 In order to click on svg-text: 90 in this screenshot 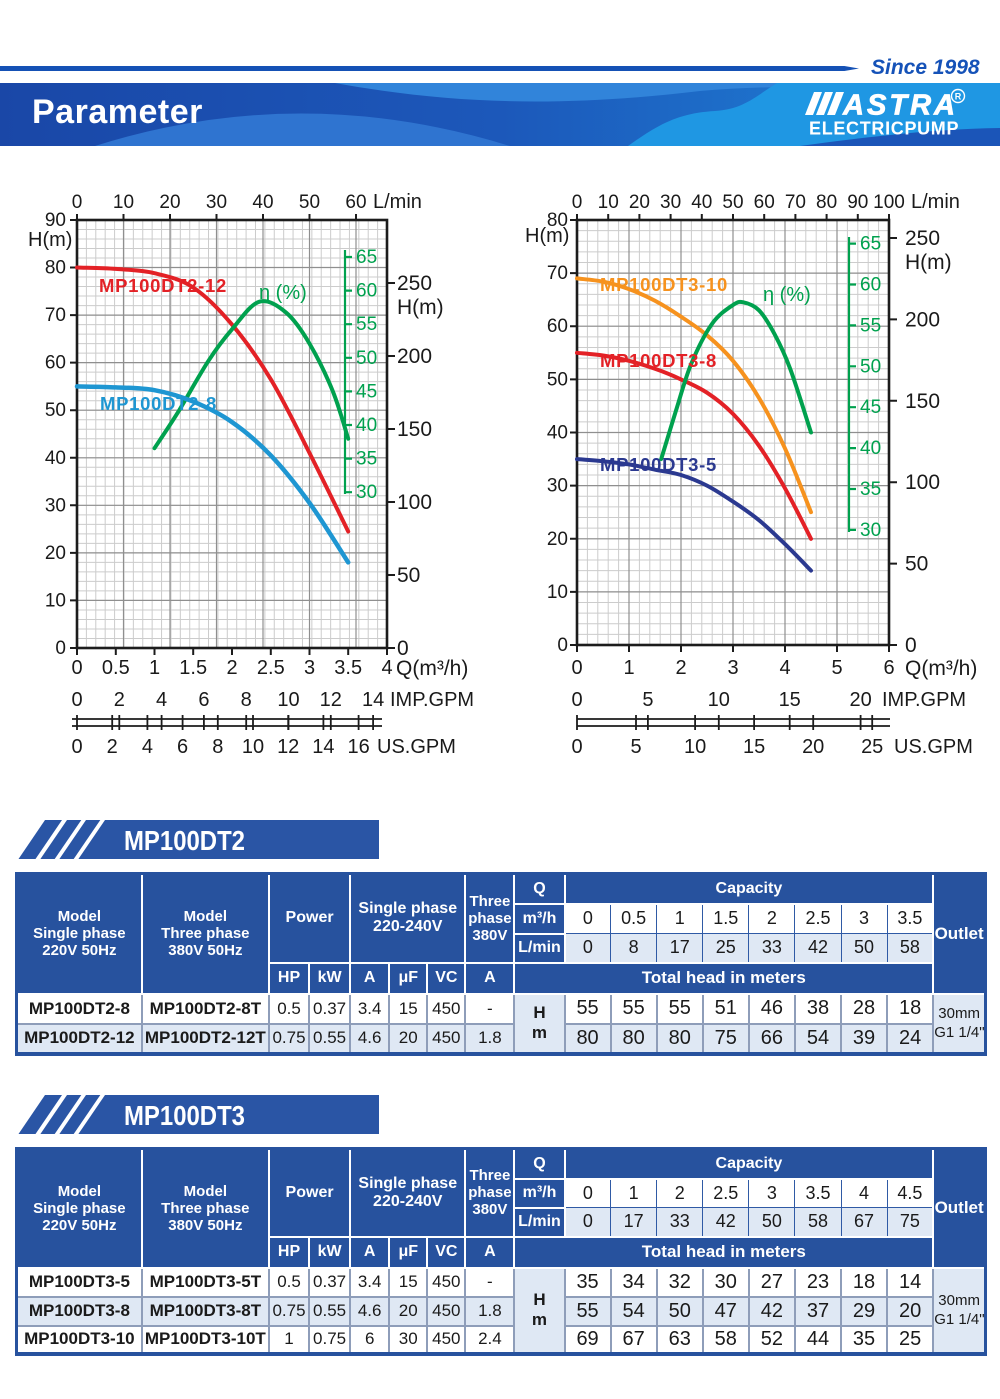, I will do `click(55, 220)`.